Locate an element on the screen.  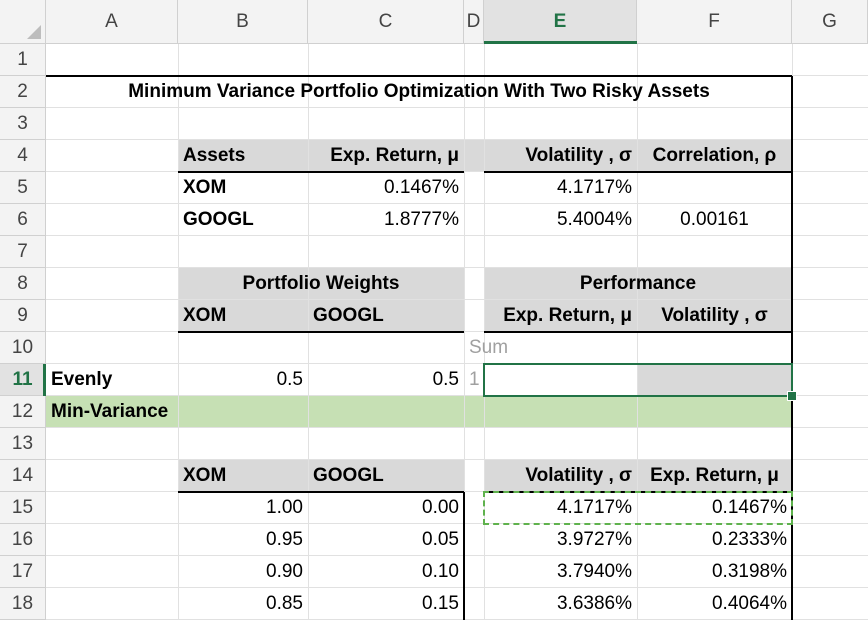
column-header-c: C is located at coordinates (386, 22).